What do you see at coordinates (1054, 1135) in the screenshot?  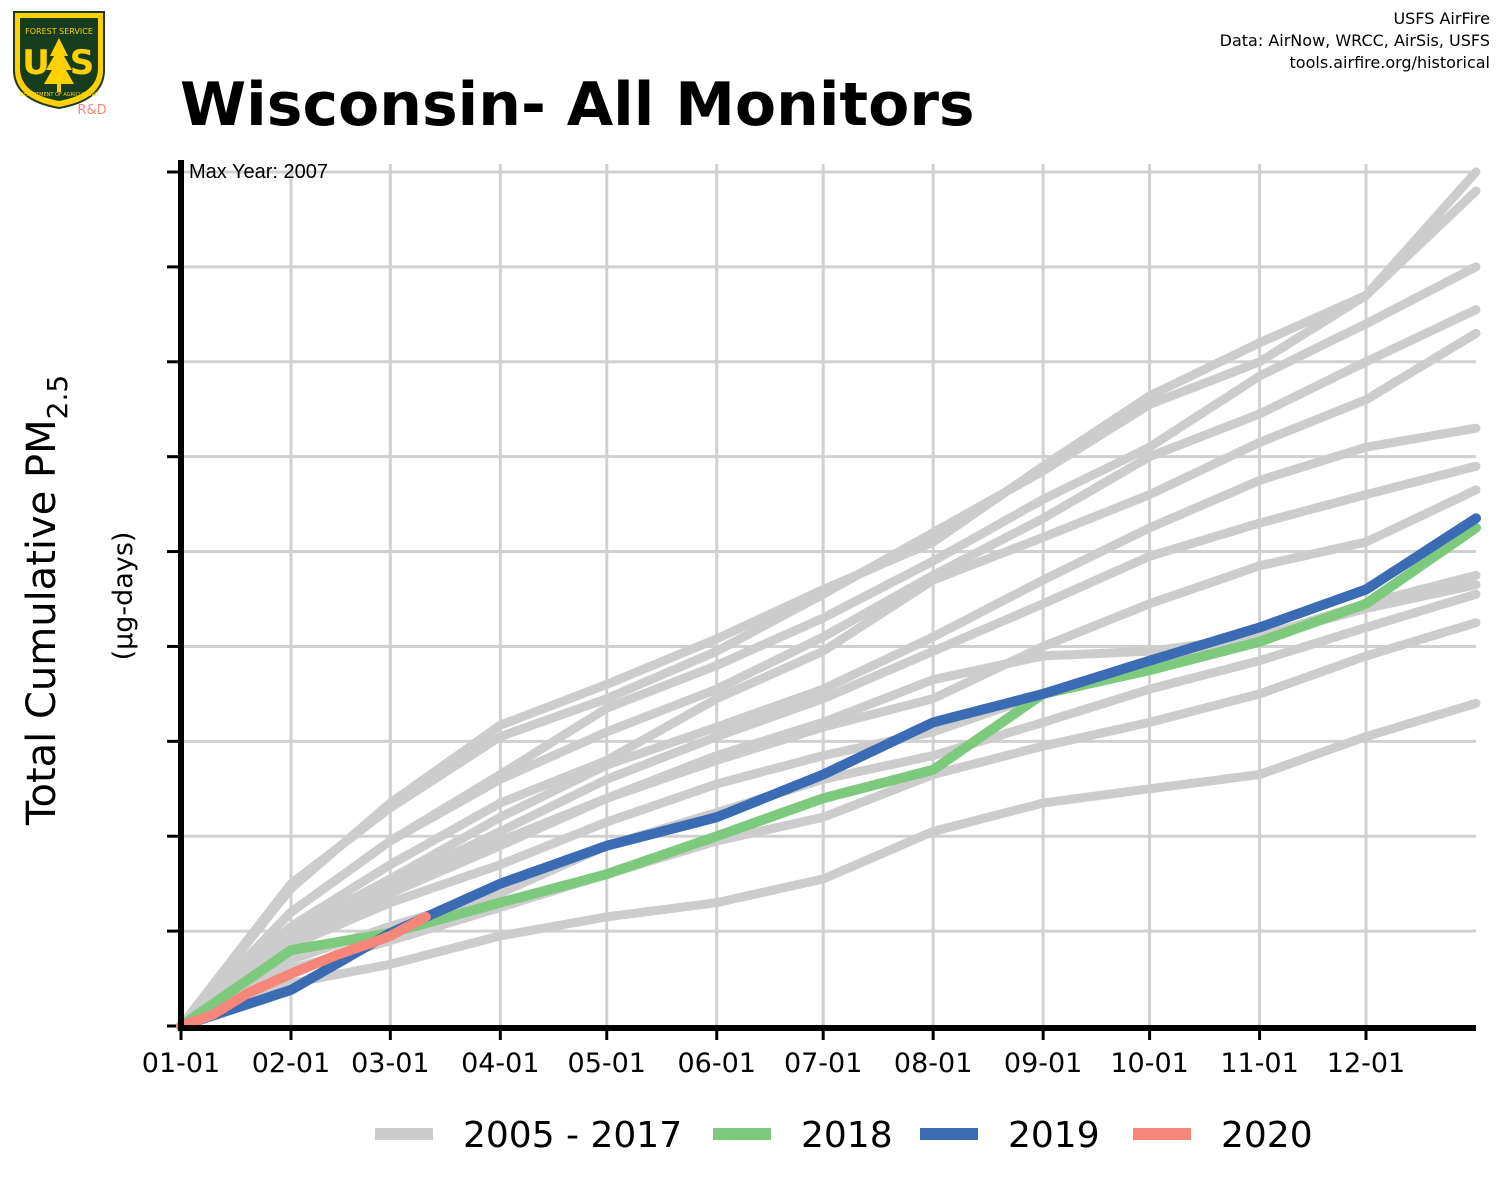 I see `legend-label: 2019` at bounding box center [1054, 1135].